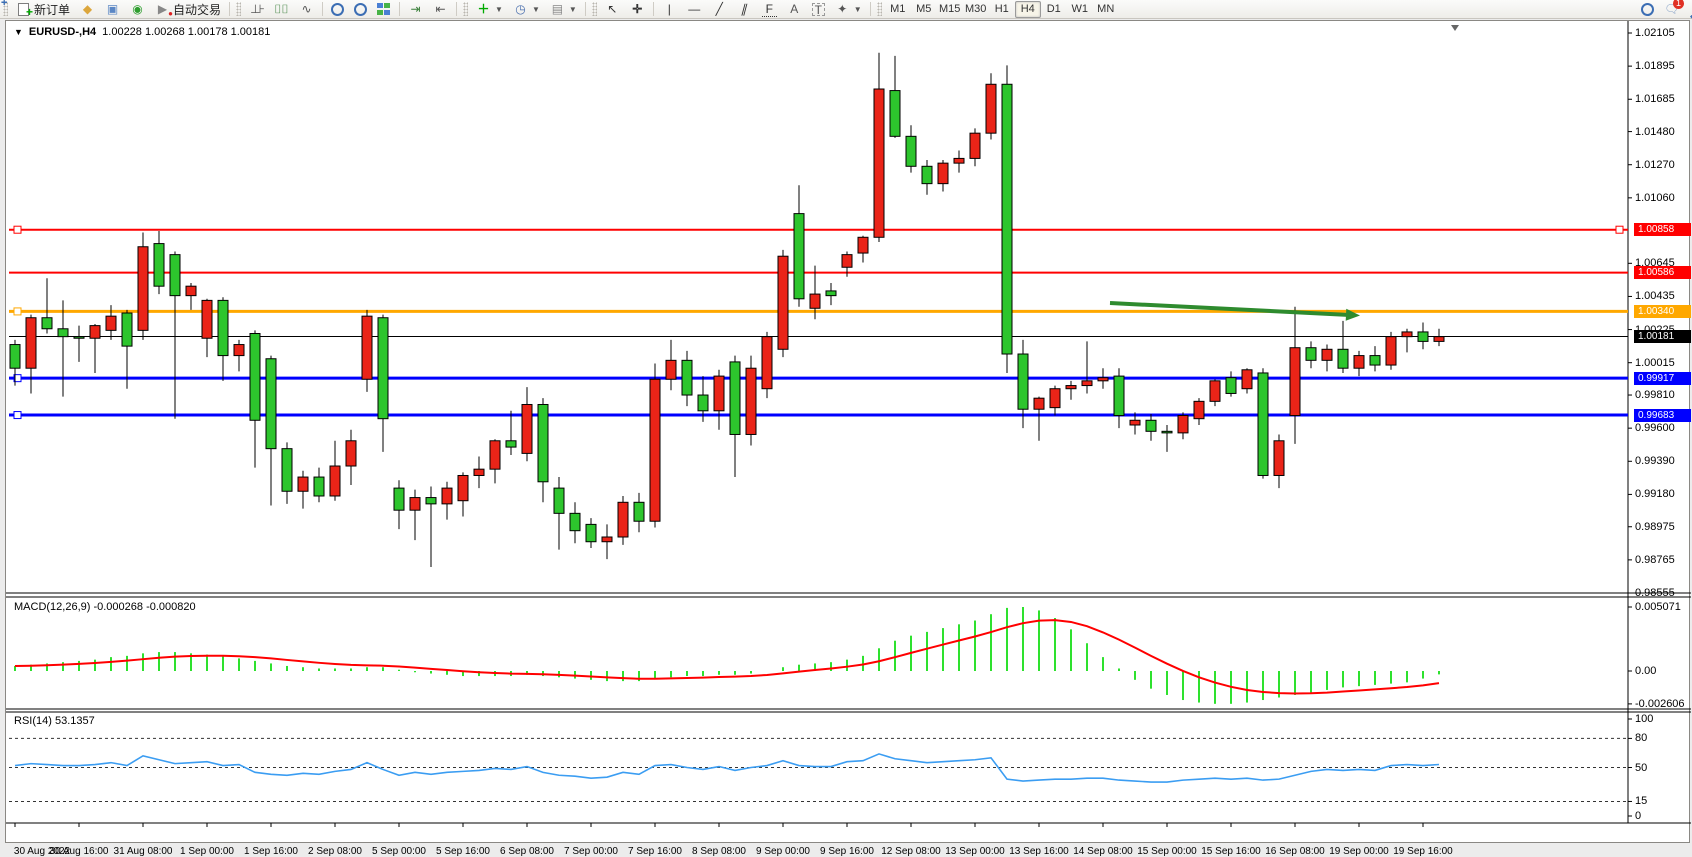 This screenshot has width=1692, height=857. I want to click on macd-tick-label: -0.002606, so click(1660, 703).